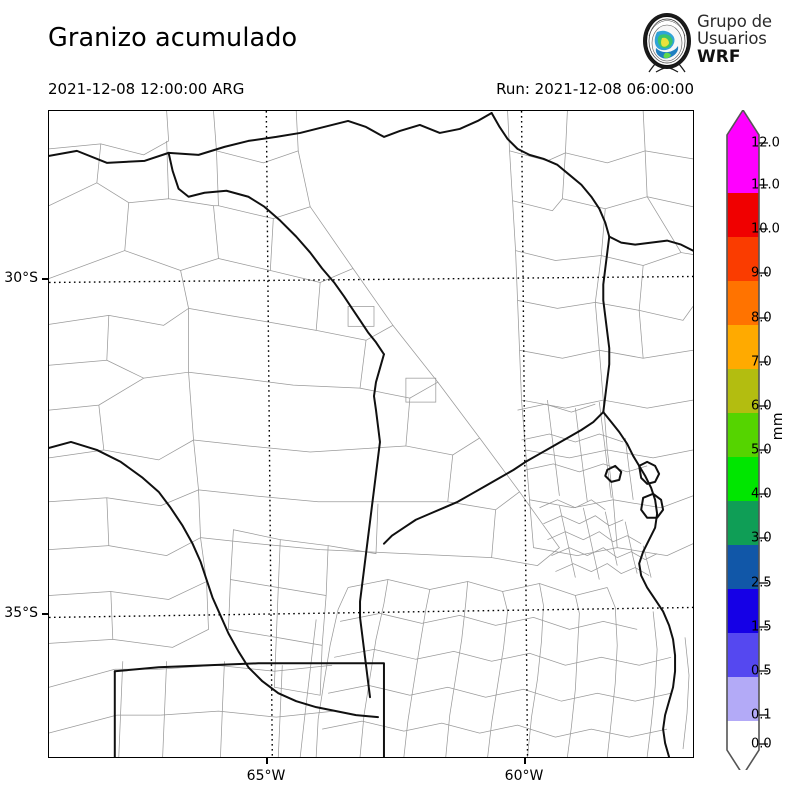 This screenshot has width=800, height=800. I want to click on logo-line-1: Grupo de, so click(734, 21).